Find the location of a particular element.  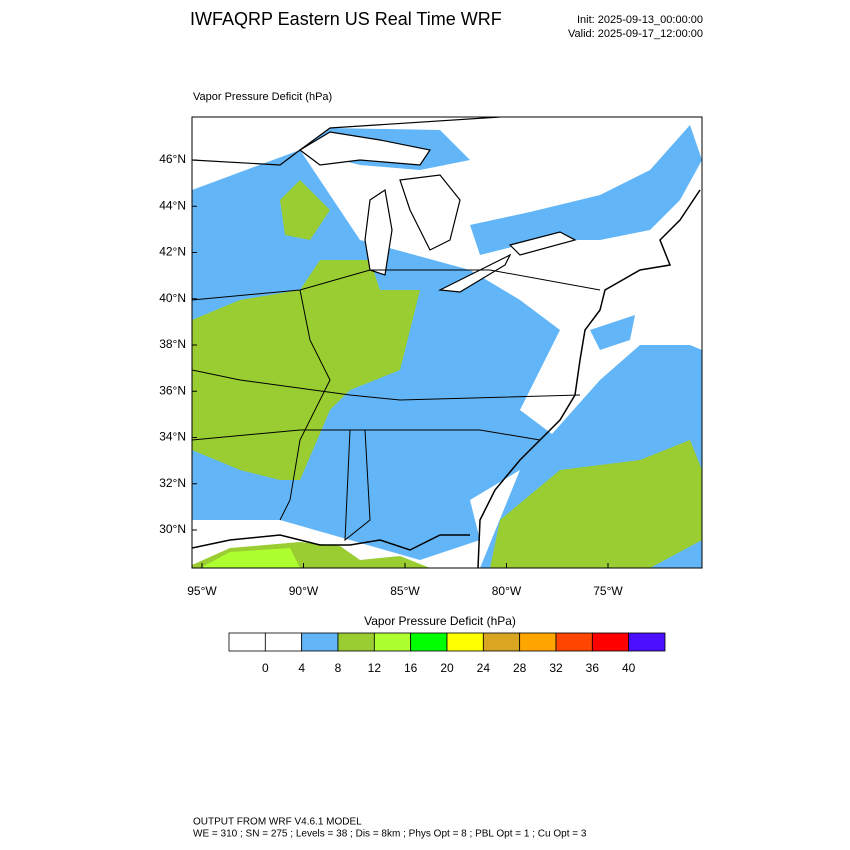

lat-label: 44°N is located at coordinates (172, 205).